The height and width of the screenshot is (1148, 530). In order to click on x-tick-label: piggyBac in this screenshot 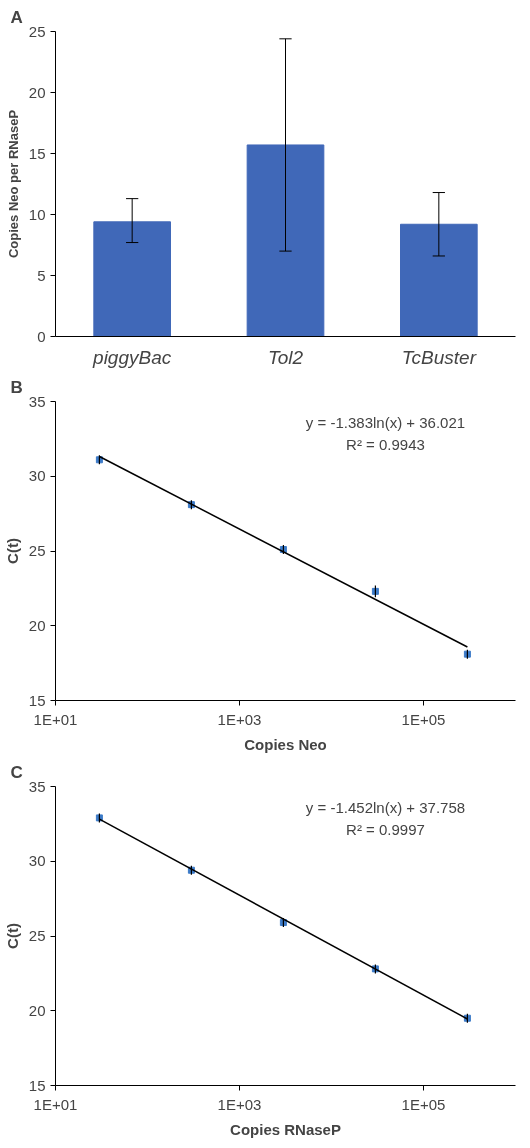, I will do `click(132, 357)`.